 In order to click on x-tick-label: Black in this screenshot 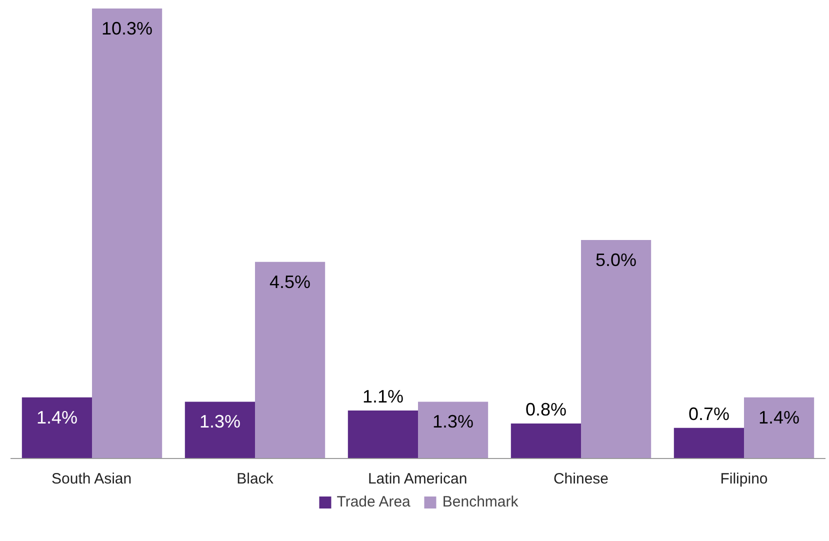, I will do `click(255, 479)`.